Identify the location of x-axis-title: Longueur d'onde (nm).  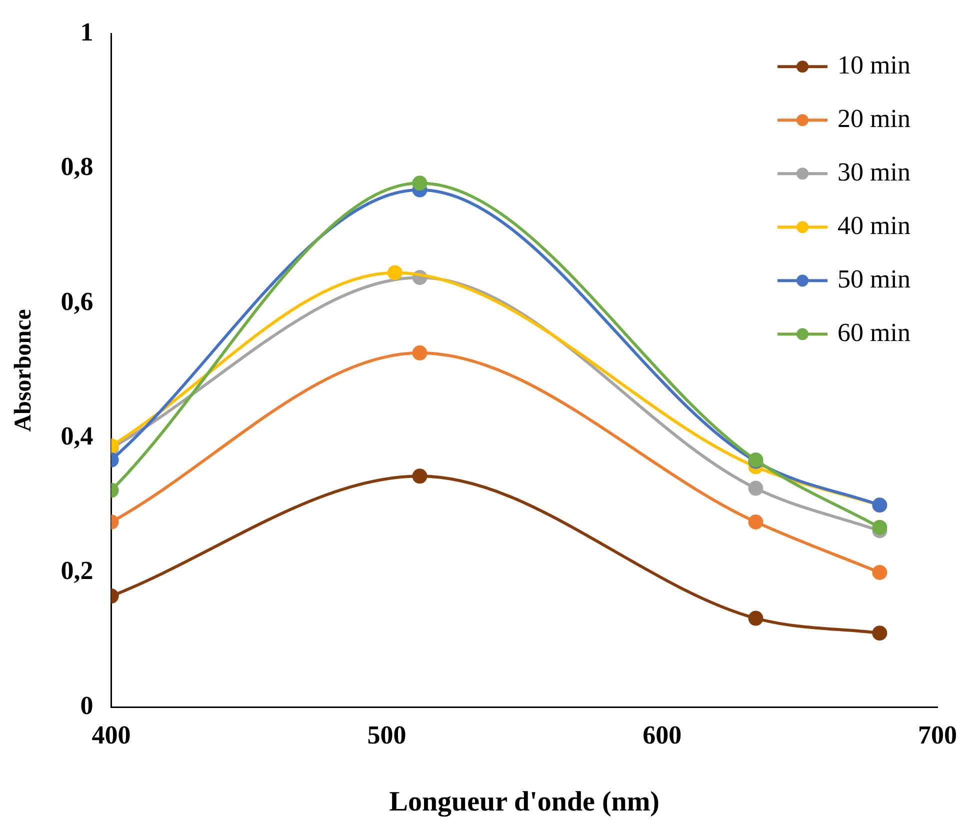
(524, 802).